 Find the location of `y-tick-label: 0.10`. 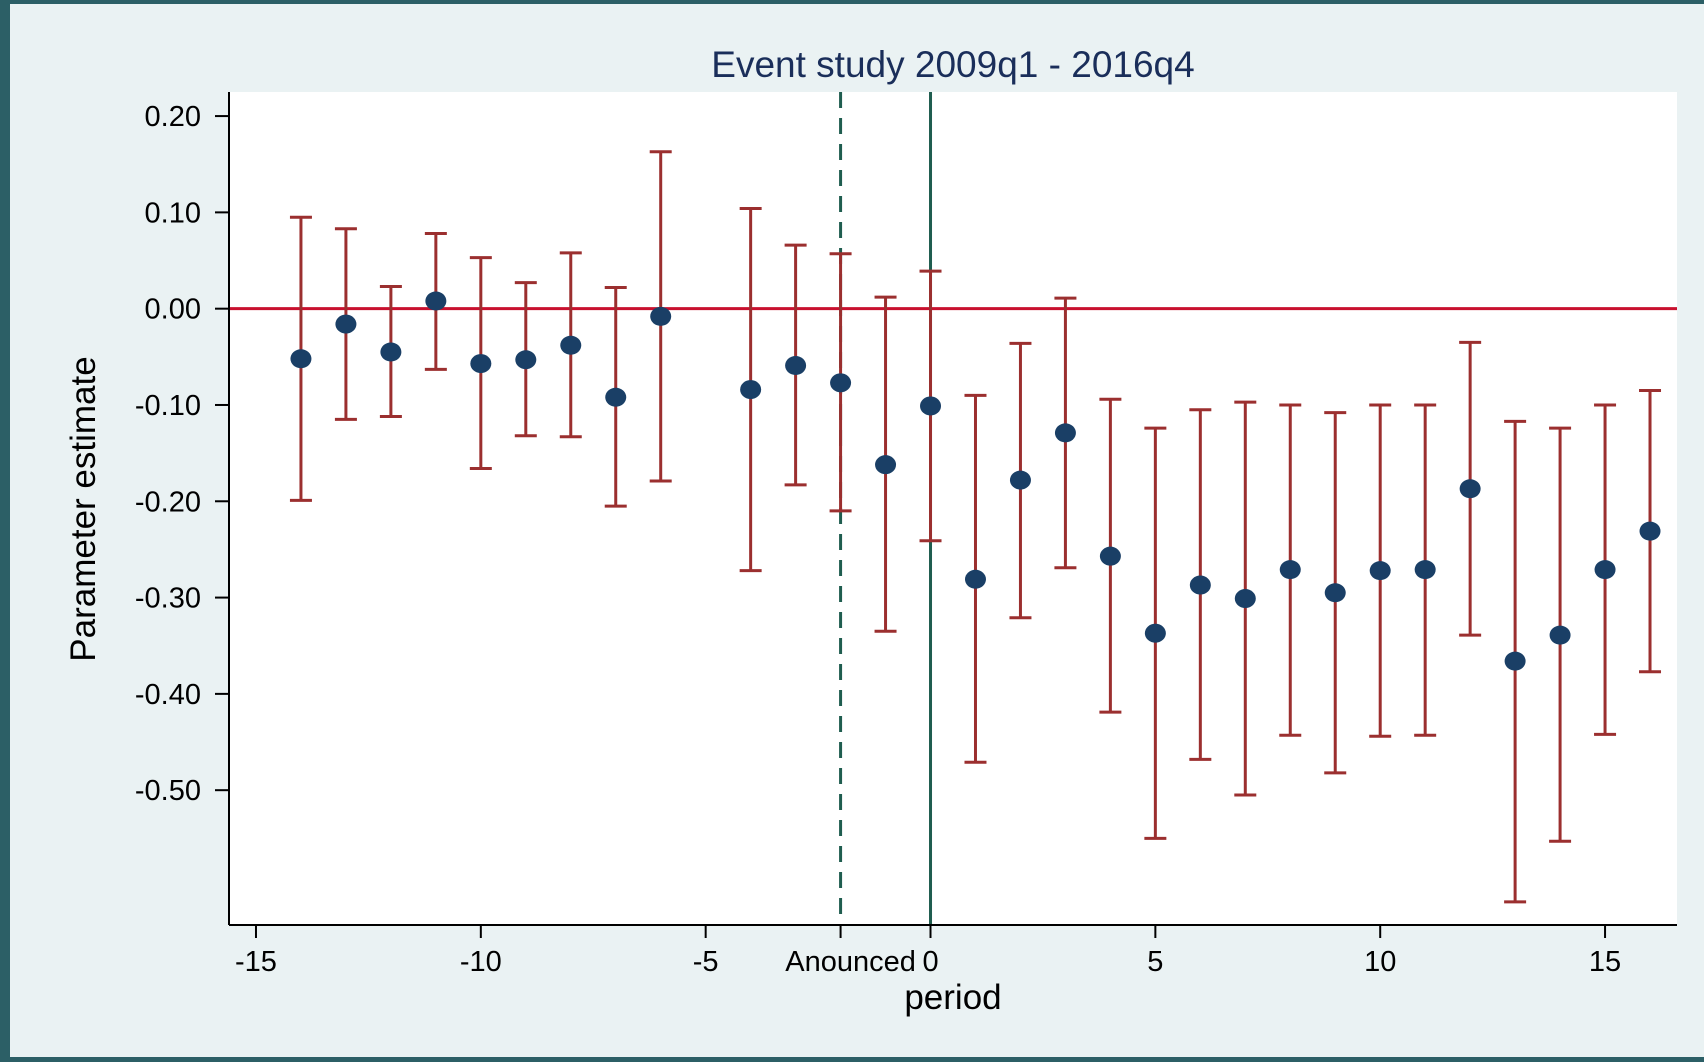

y-tick-label: 0.10 is located at coordinates (173, 213).